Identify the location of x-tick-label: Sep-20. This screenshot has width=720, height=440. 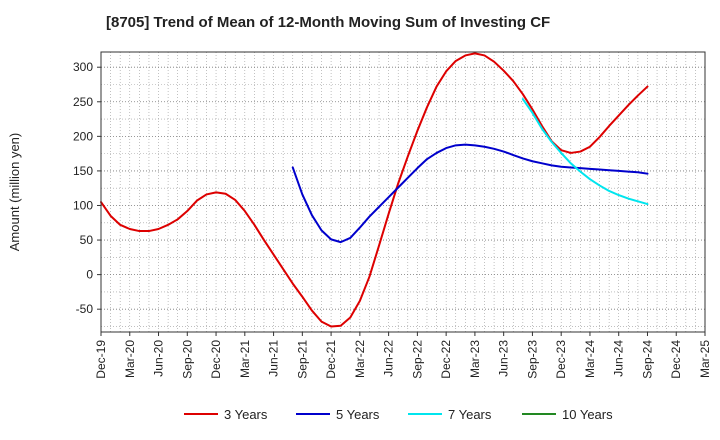
(187, 359).